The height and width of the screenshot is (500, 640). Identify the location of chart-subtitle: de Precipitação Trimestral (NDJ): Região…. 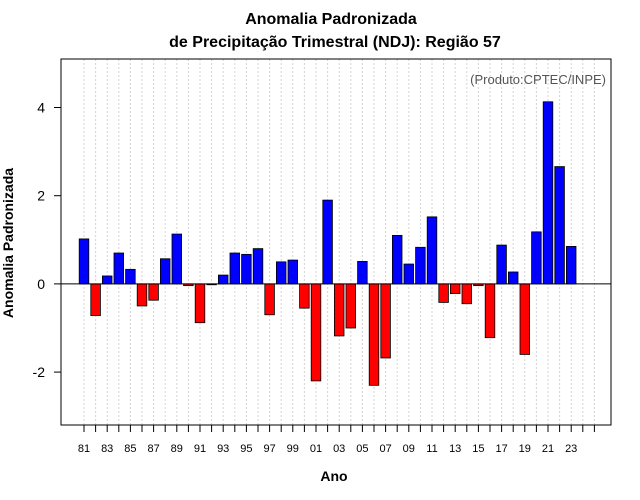
(335, 42).